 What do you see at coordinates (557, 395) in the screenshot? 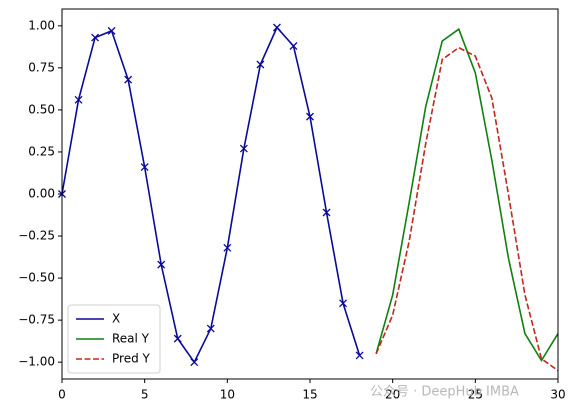
I see `x-tick-label: 30` at bounding box center [557, 395].